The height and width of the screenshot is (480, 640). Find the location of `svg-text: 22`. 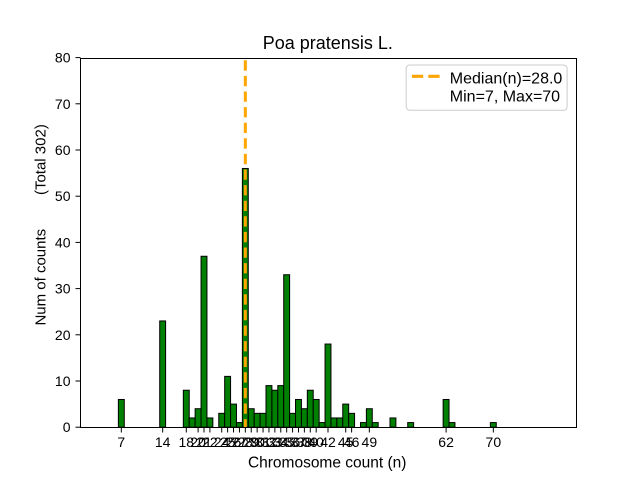

svg-text: 22 is located at coordinates (210, 442).